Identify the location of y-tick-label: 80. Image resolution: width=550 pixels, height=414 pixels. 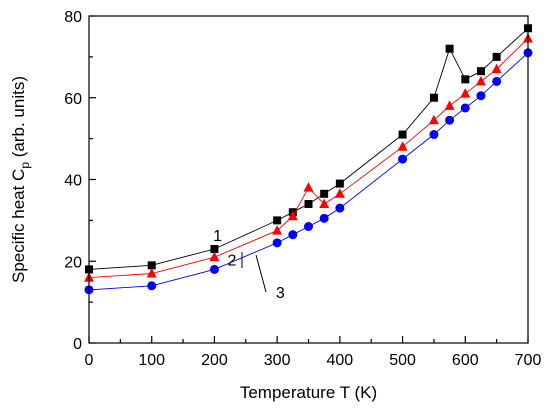
(73, 17).